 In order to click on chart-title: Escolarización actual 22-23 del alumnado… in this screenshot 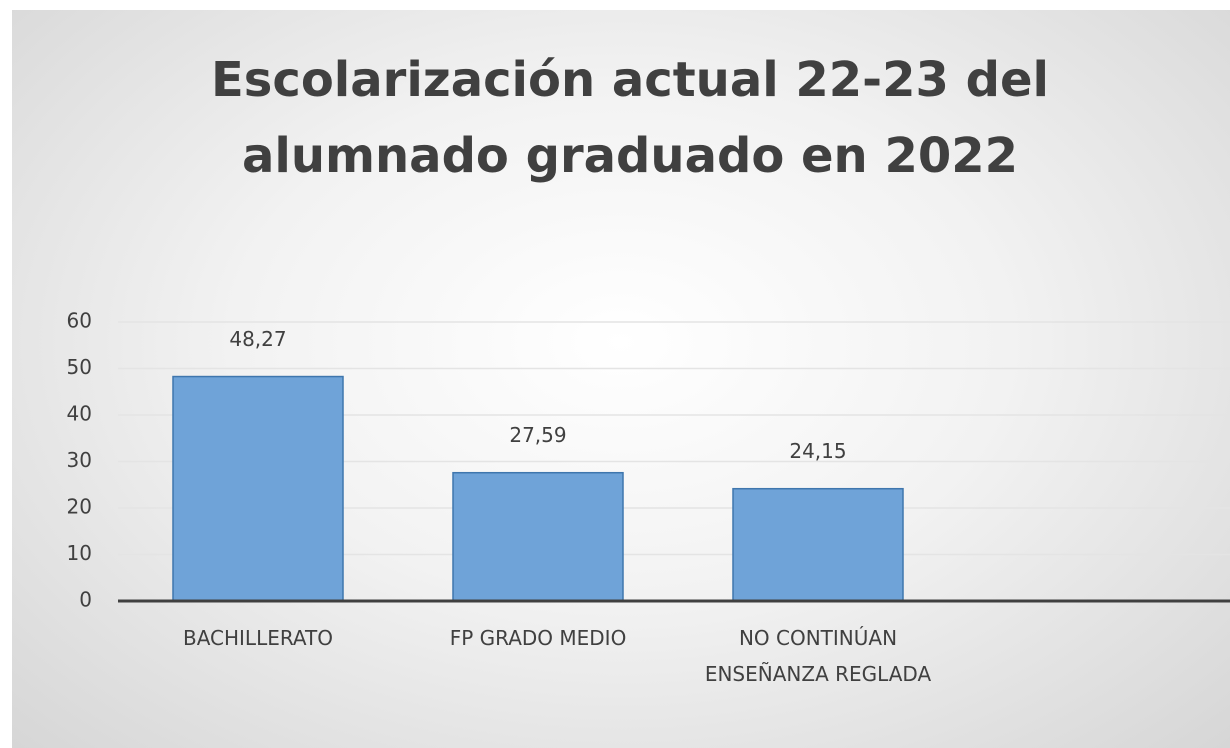, I will do `click(630, 118)`.